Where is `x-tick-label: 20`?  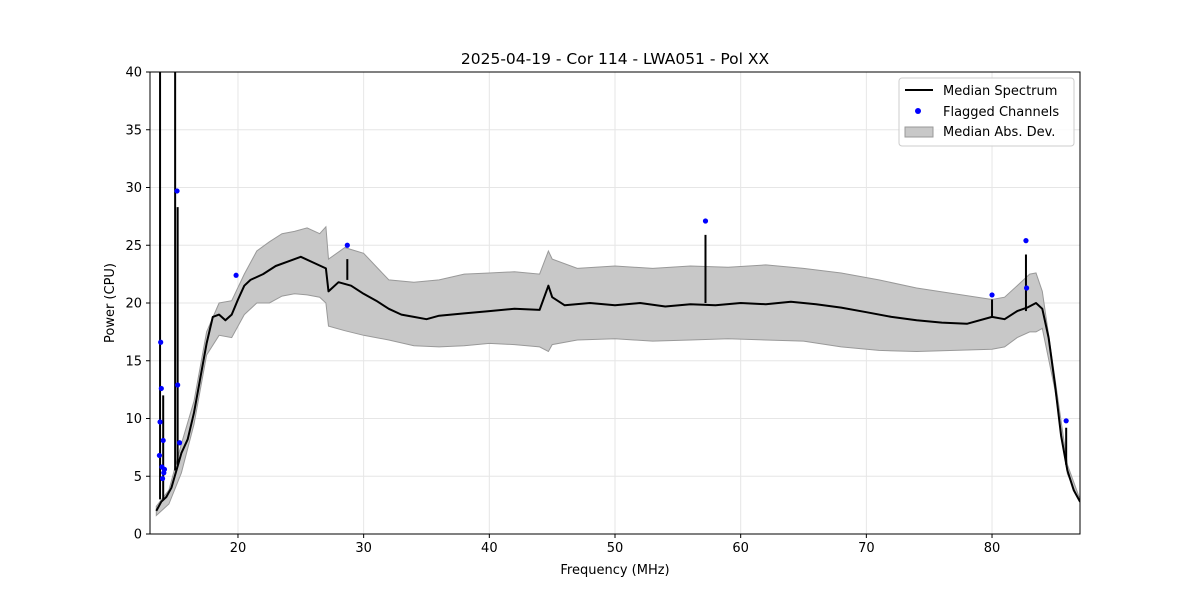 x-tick-label: 20 is located at coordinates (238, 548).